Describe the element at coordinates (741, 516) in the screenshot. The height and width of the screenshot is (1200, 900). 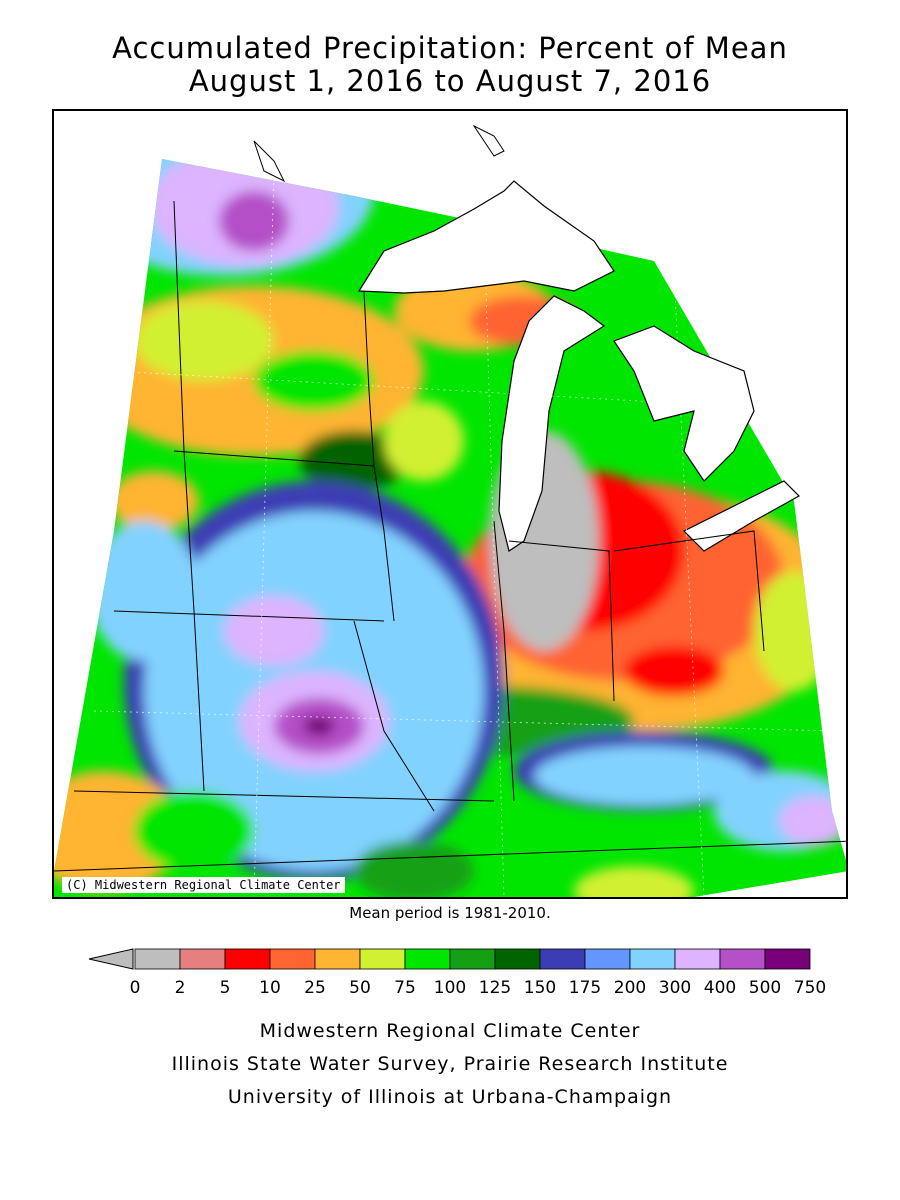
I see `lake-erie` at that location.